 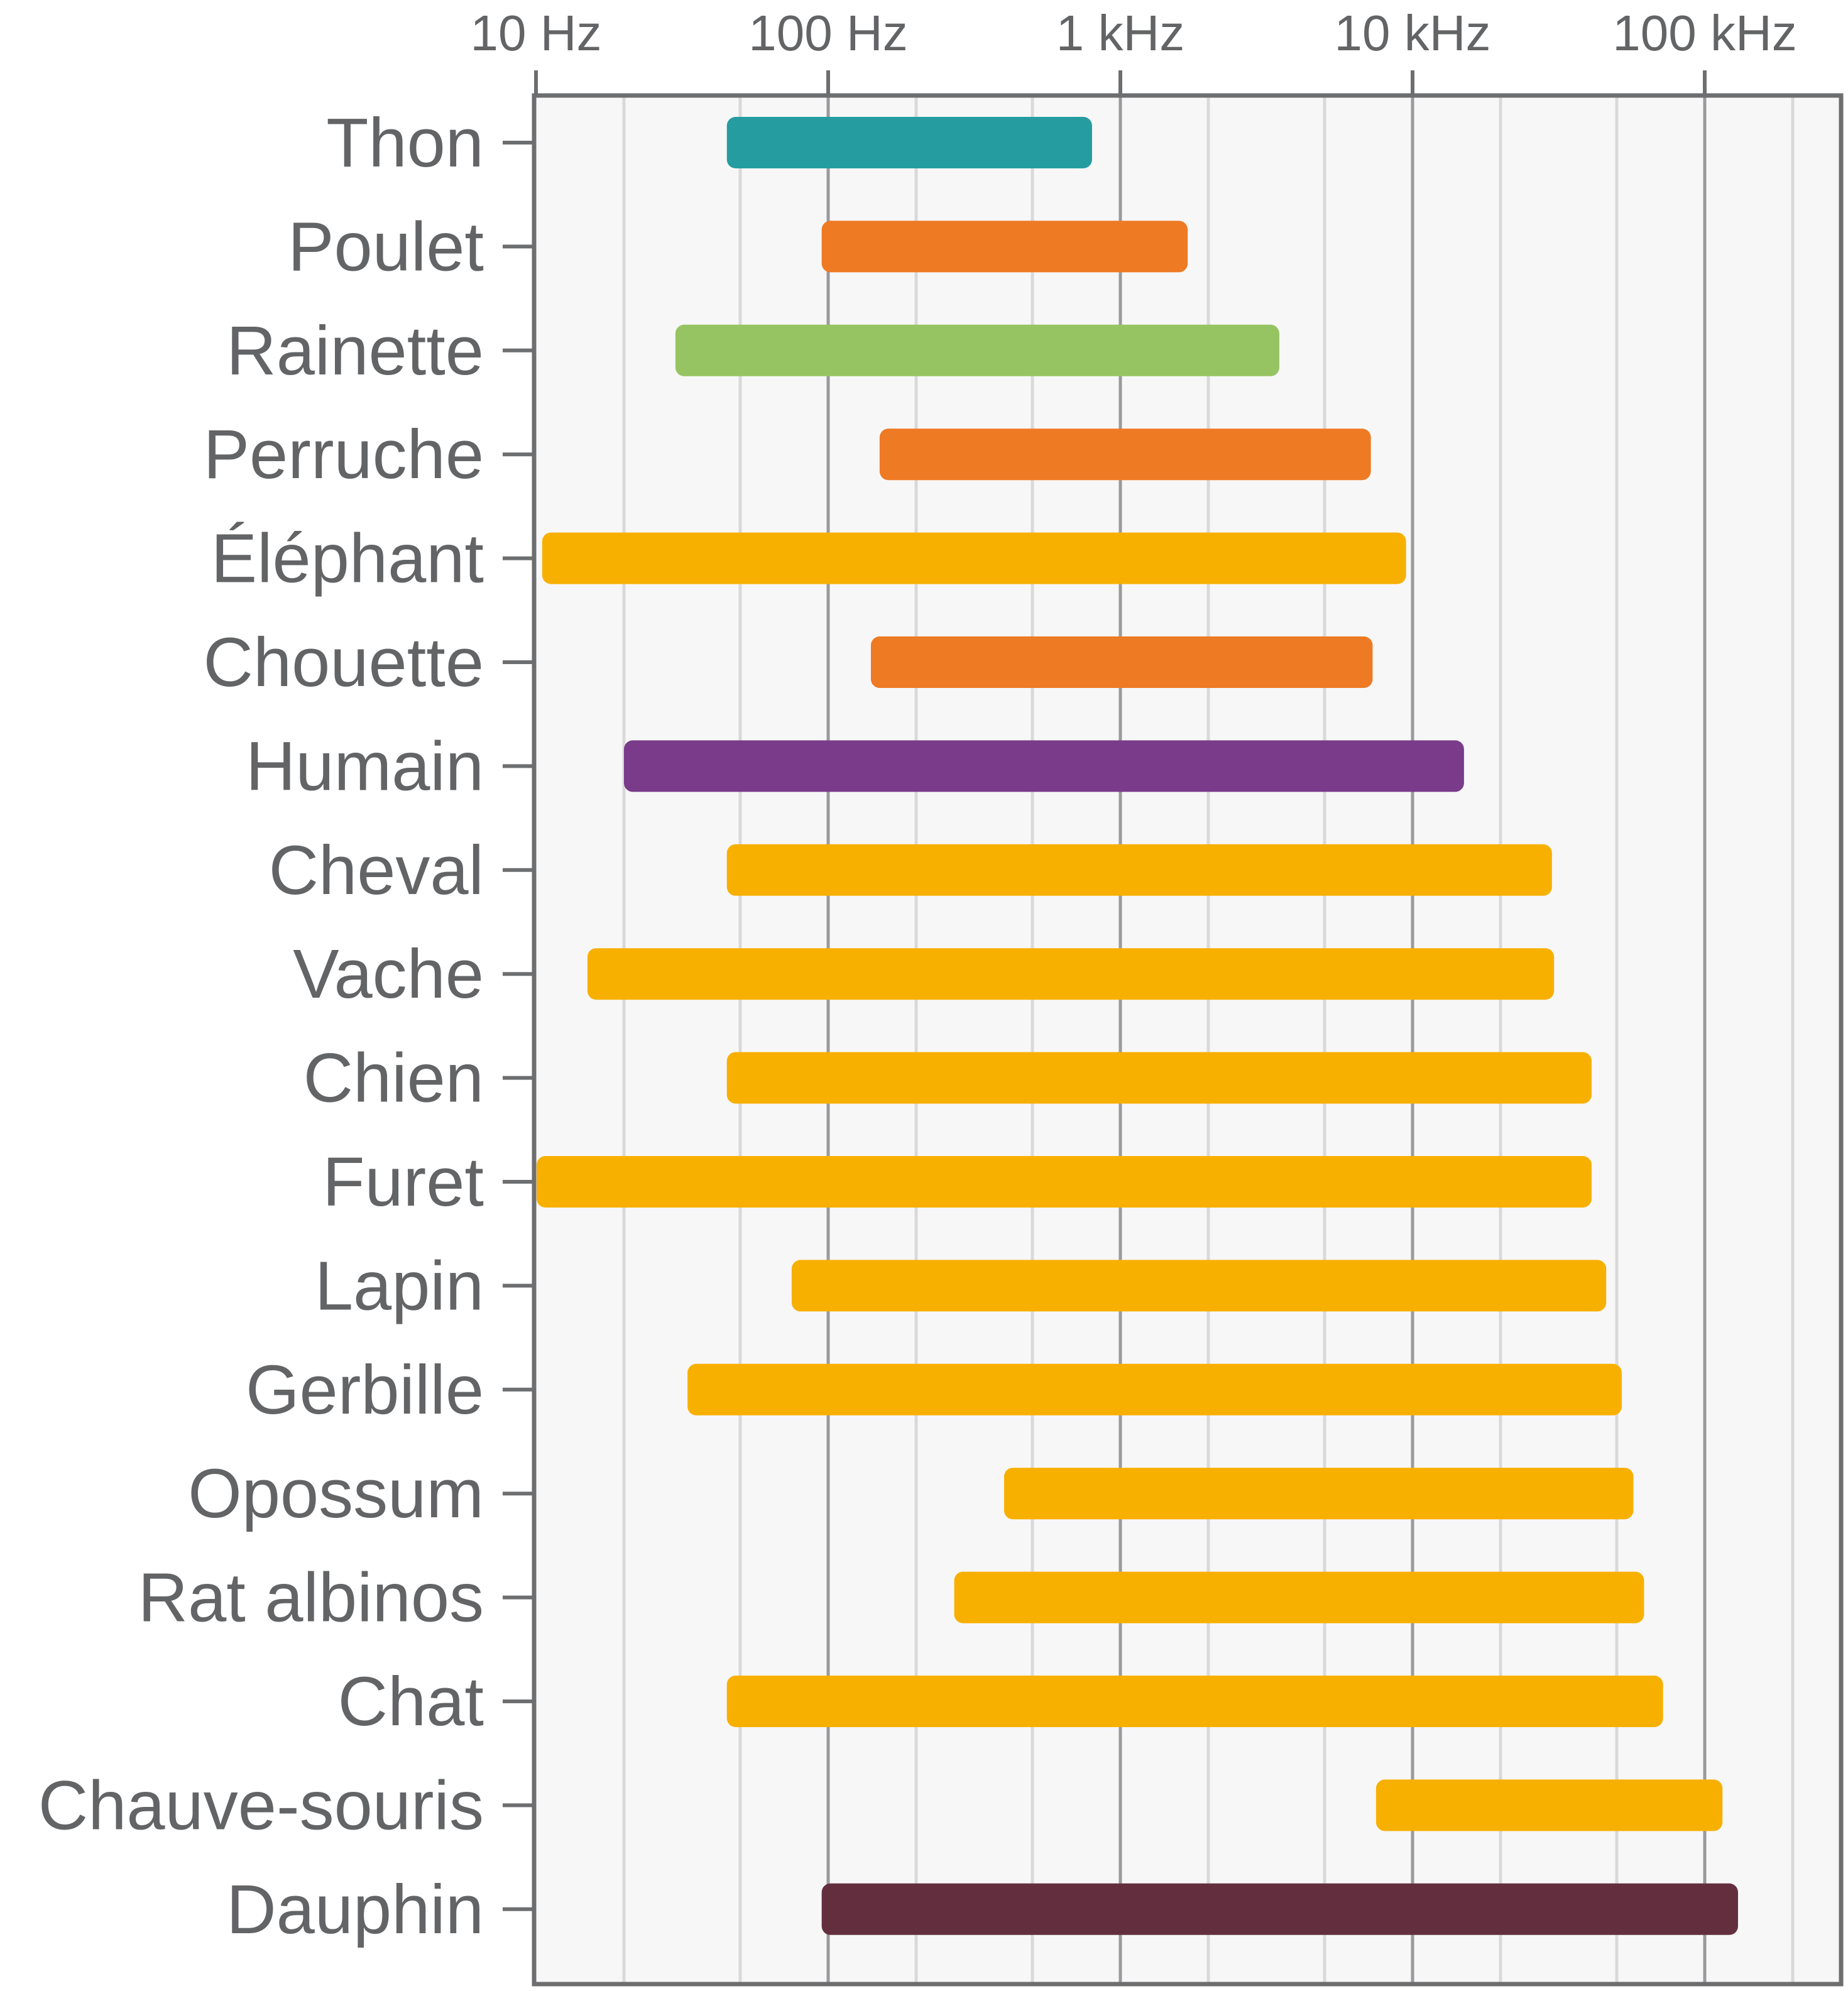 I want to click on category-label: Gerbille, so click(x=365, y=1390).